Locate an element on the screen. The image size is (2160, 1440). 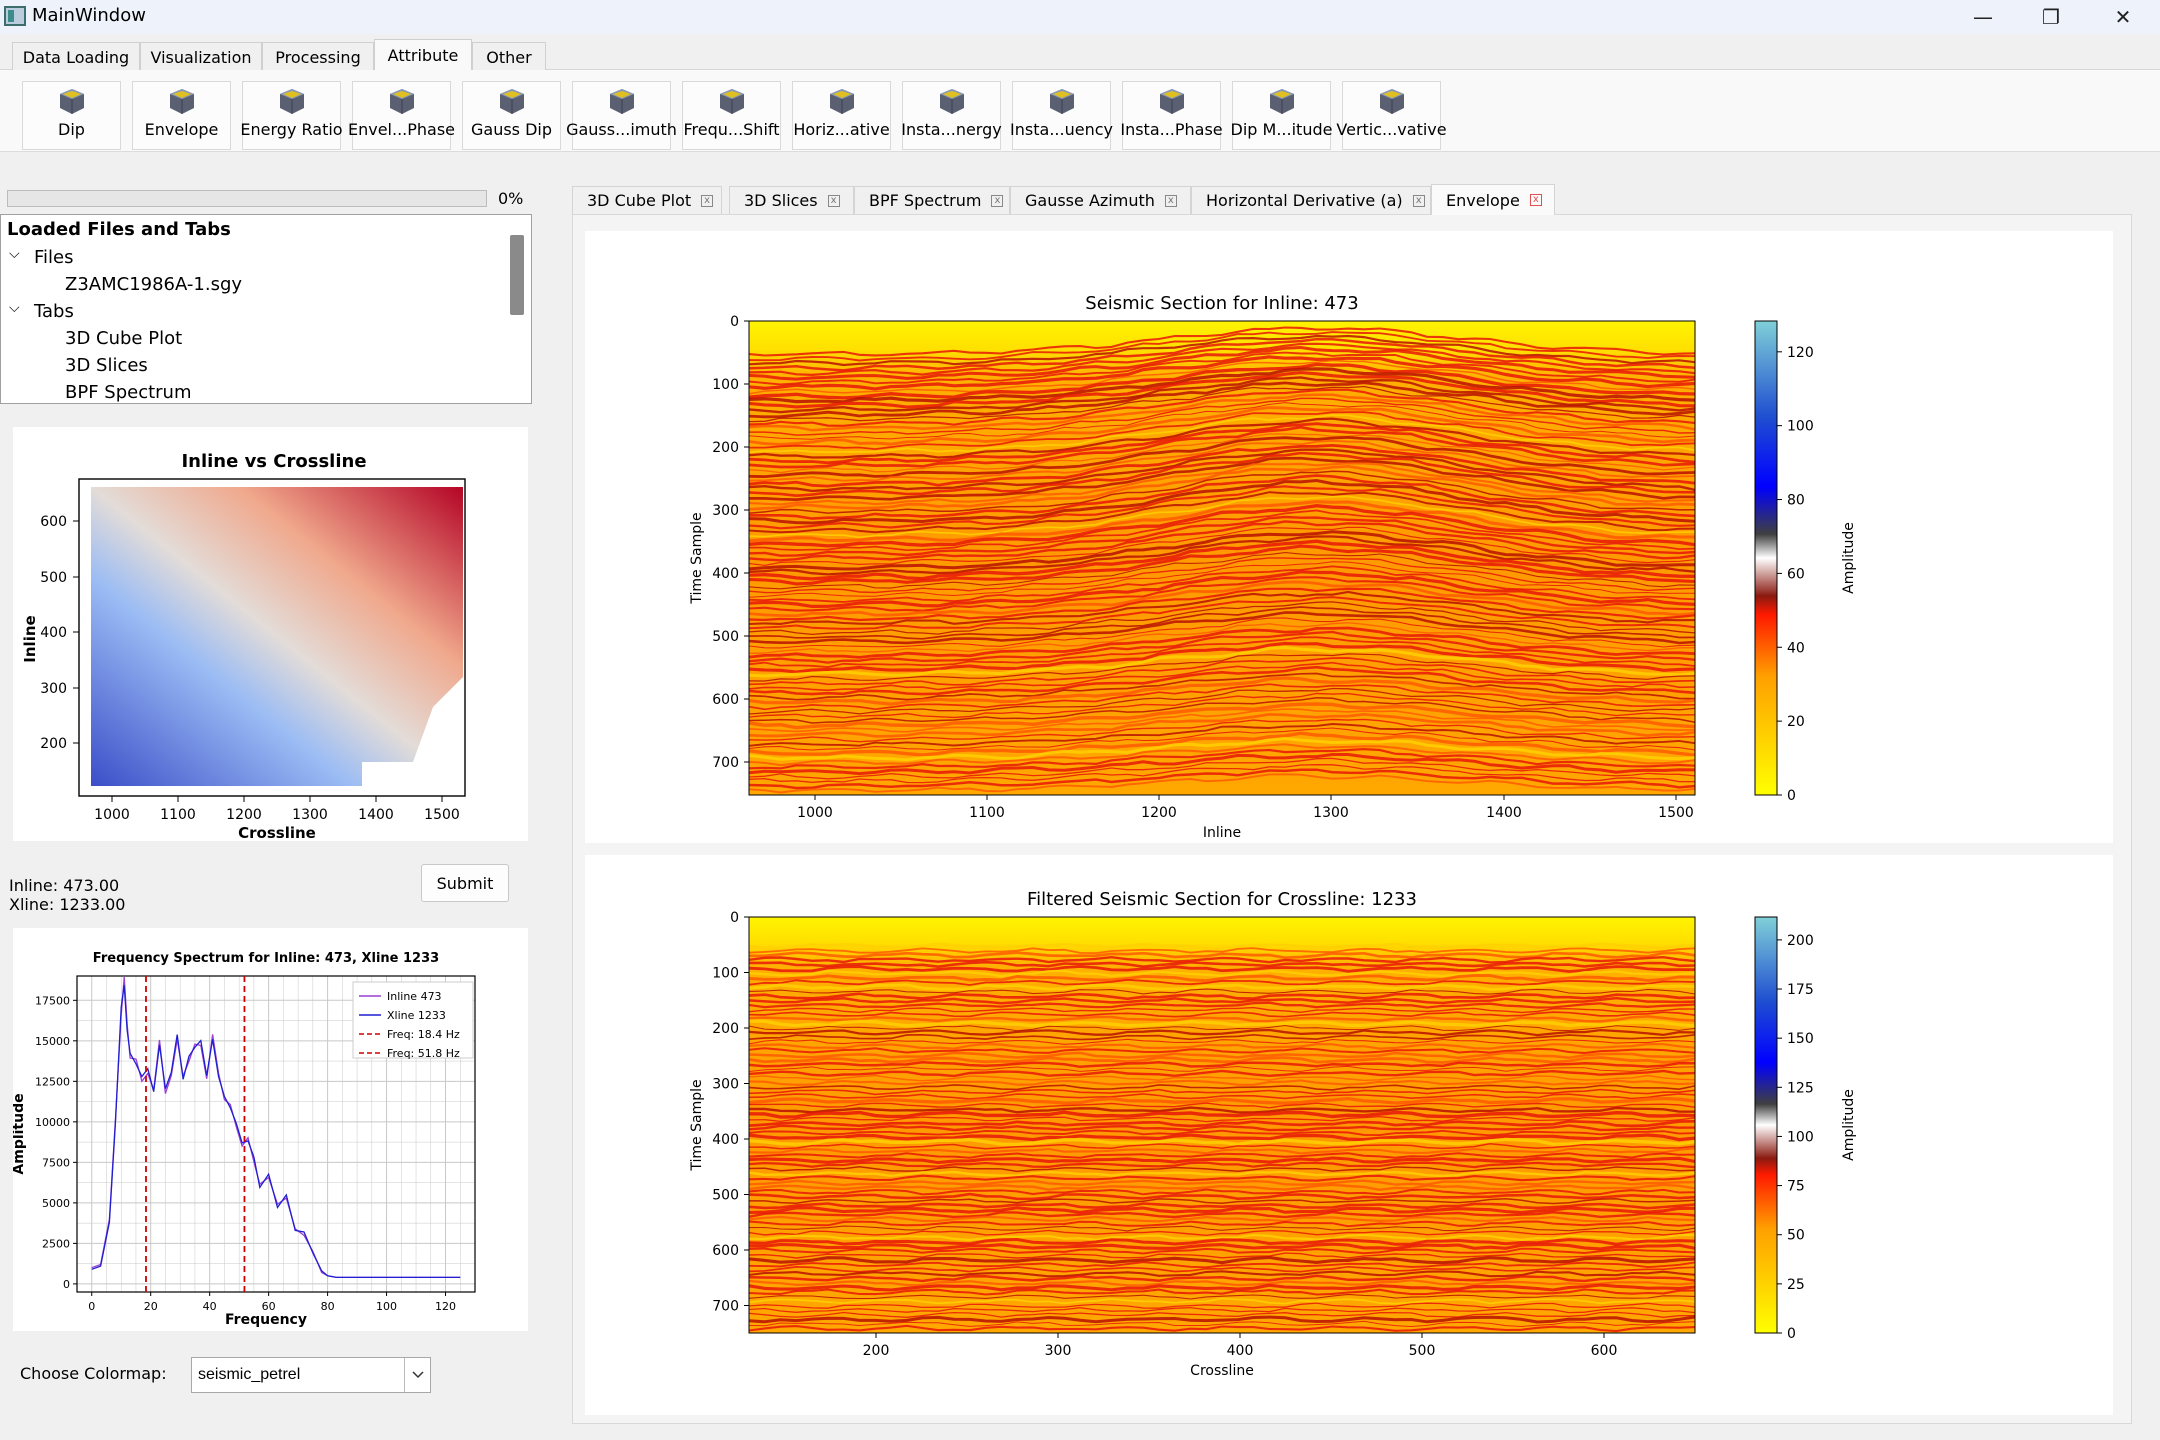
x-tick-label: 1100 is located at coordinates (987, 813).